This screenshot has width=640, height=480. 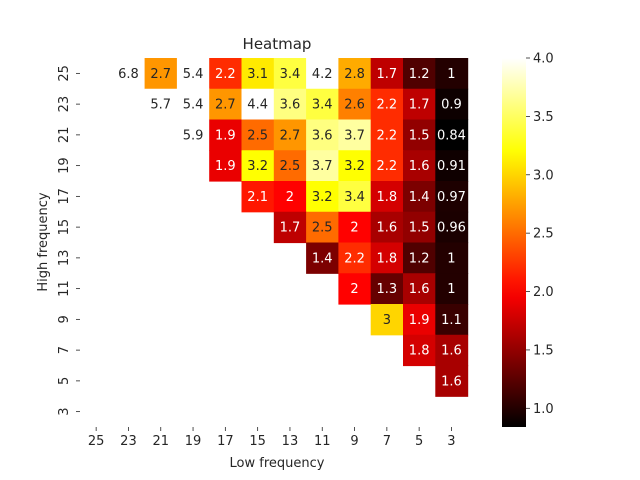 What do you see at coordinates (543, 350) in the screenshot?
I see `colorbar-tick-label: 1.5` at bounding box center [543, 350].